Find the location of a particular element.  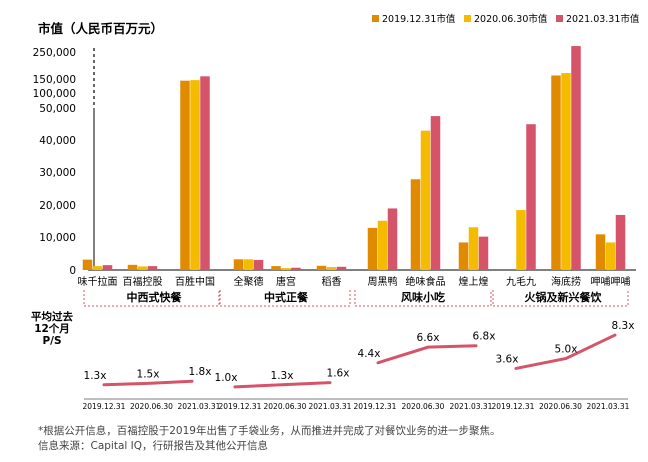

company-label: 周黑鸭 is located at coordinates (383, 281).